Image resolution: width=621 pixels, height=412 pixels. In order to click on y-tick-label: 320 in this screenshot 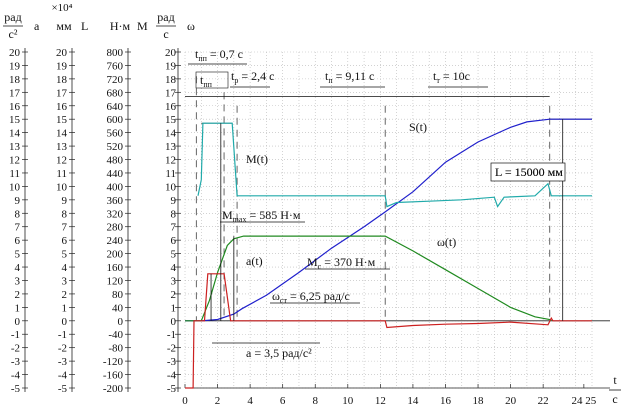, I will do `click(115, 214)`.